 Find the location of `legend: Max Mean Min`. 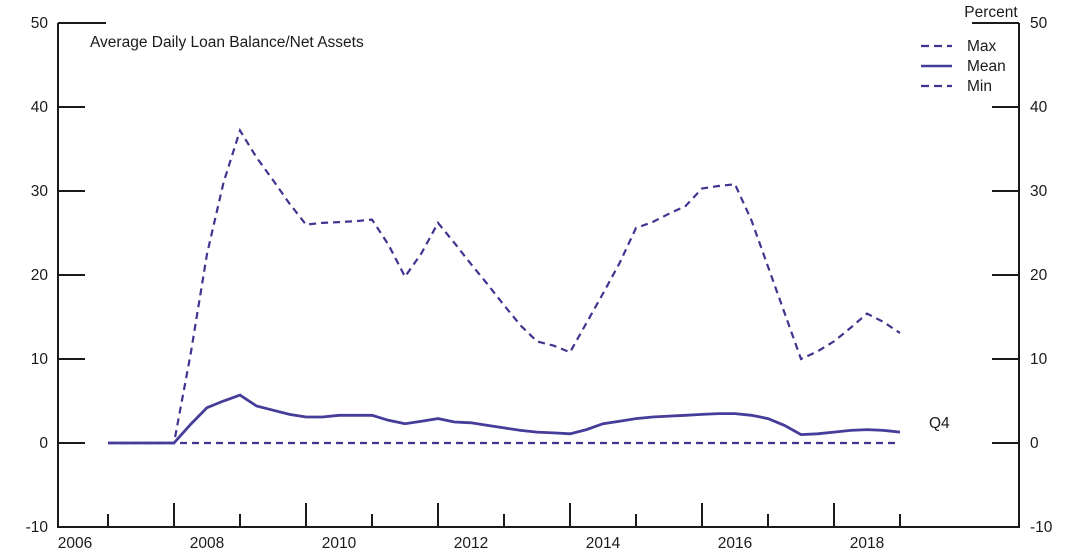

legend: Max Mean Min is located at coordinates (963, 66).